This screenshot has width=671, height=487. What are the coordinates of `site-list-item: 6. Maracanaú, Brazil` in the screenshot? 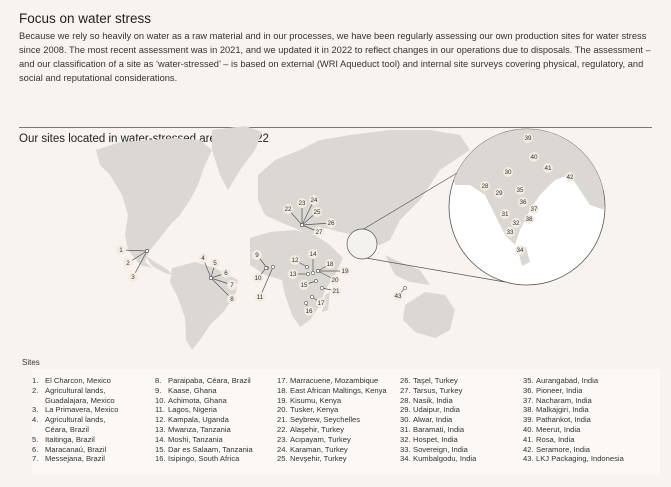 It's located at (75, 450).